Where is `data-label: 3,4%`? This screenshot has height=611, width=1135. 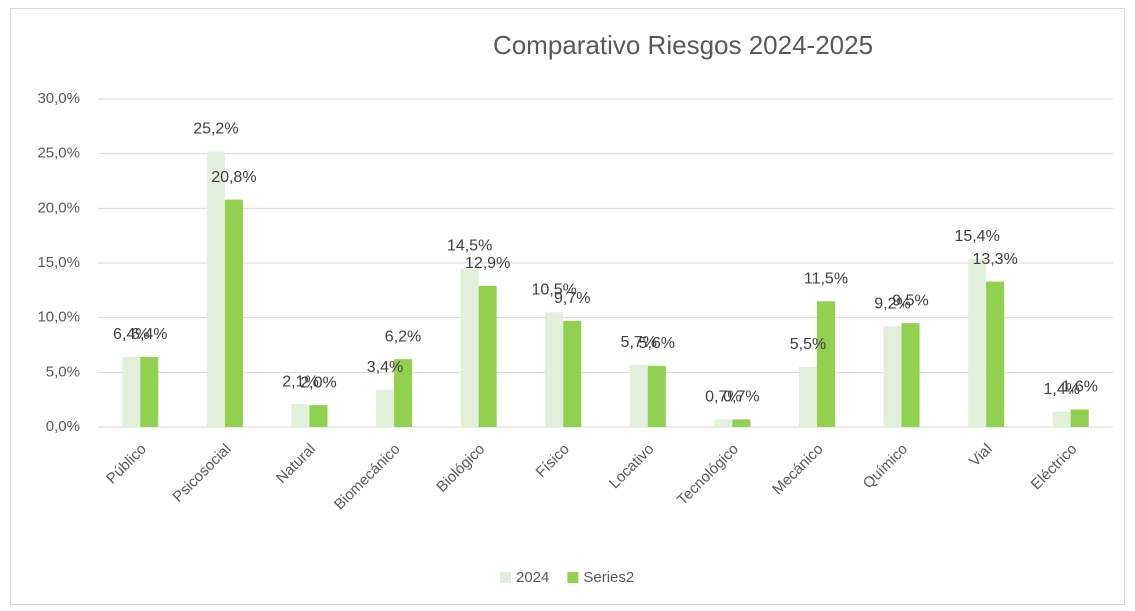
data-label: 3,4% is located at coordinates (385, 367).